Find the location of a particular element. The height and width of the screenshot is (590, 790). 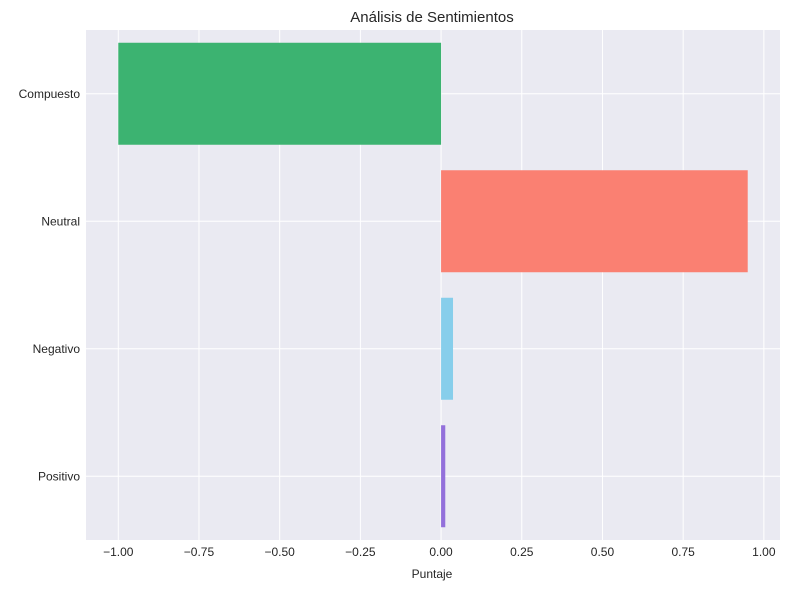

y-tick-label: Compuesto is located at coordinates (50, 94).